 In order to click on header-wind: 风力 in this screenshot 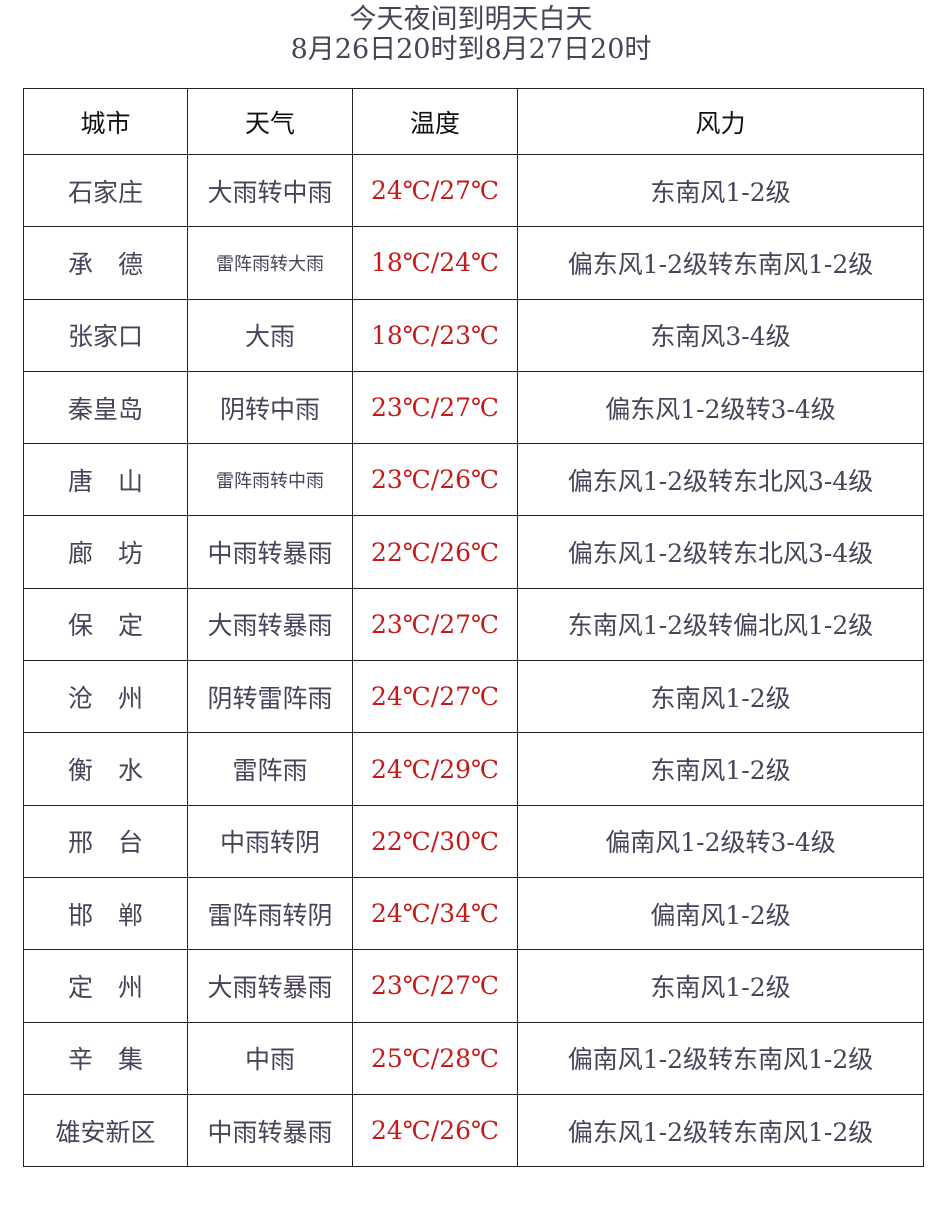, I will do `click(720, 121)`.